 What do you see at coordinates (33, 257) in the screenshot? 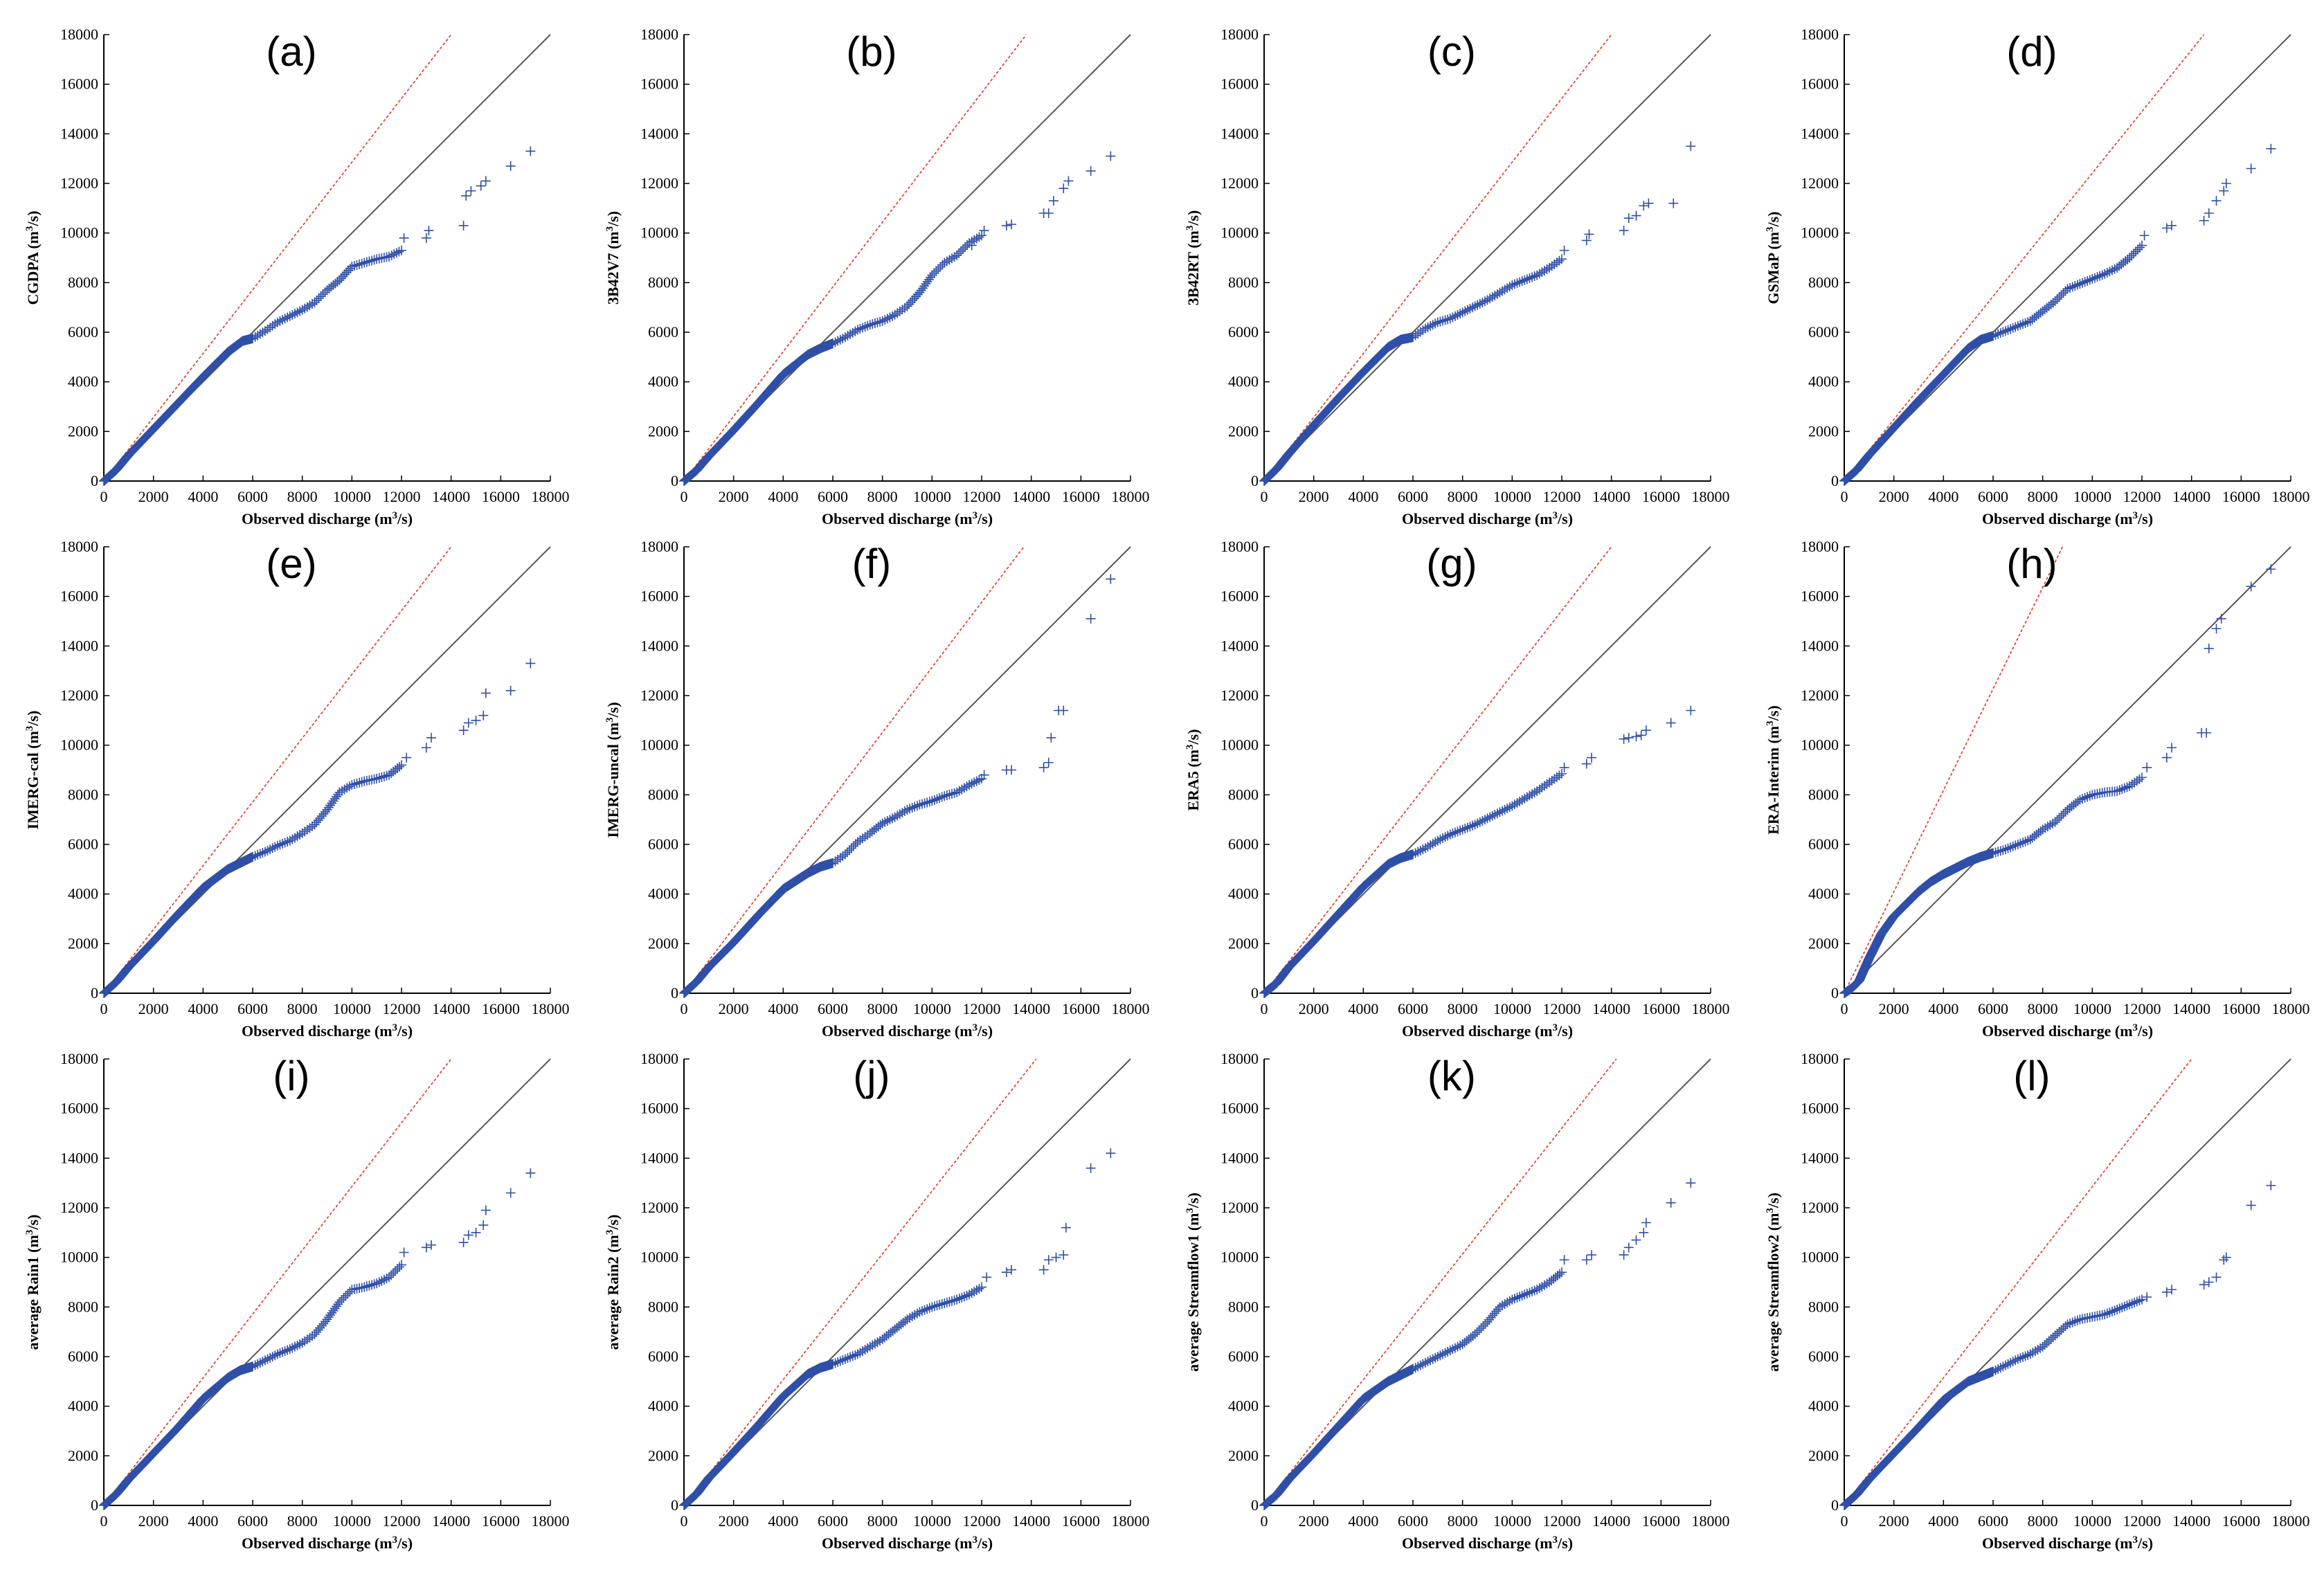
I see `y-axis-label: CGDPA (m3/s)` at bounding box center [33, 257].